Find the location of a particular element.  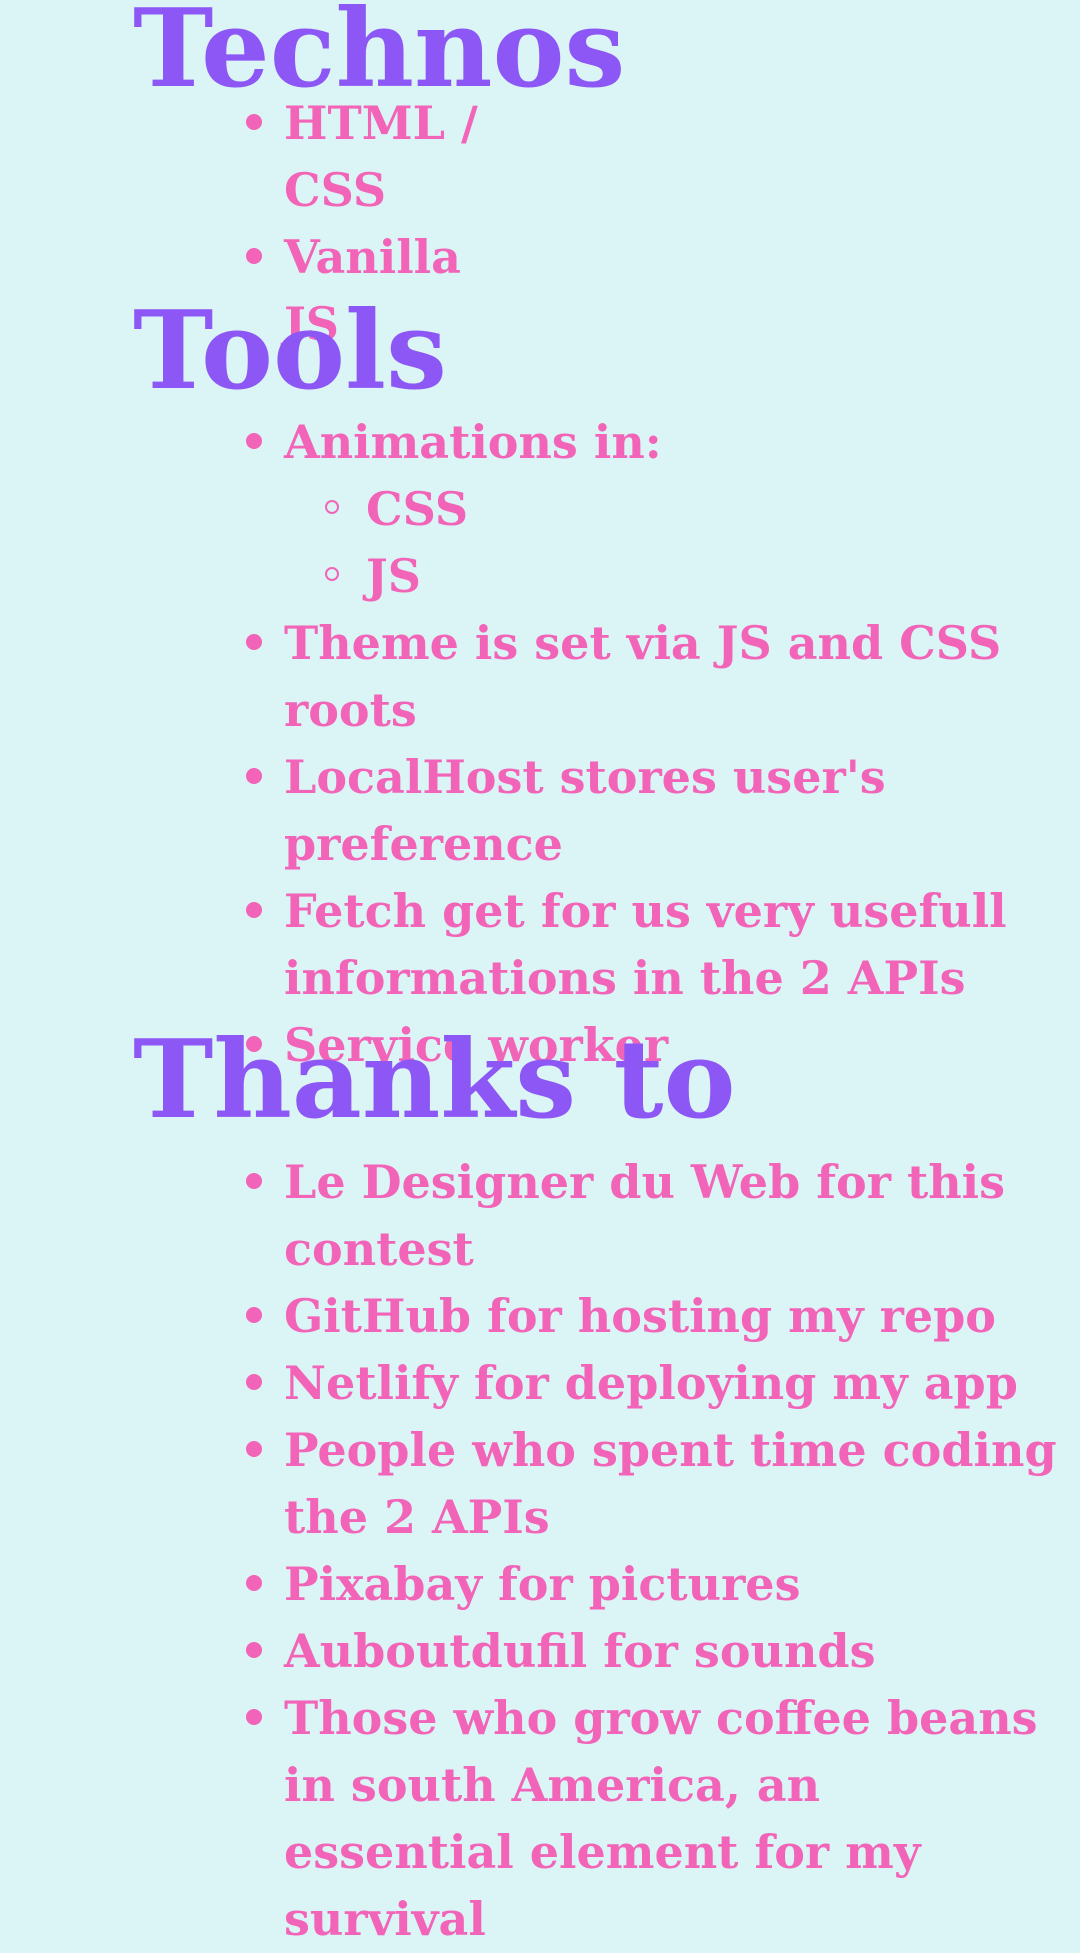

animations-sublist: CSS JS is located at coordinates (702, 543).